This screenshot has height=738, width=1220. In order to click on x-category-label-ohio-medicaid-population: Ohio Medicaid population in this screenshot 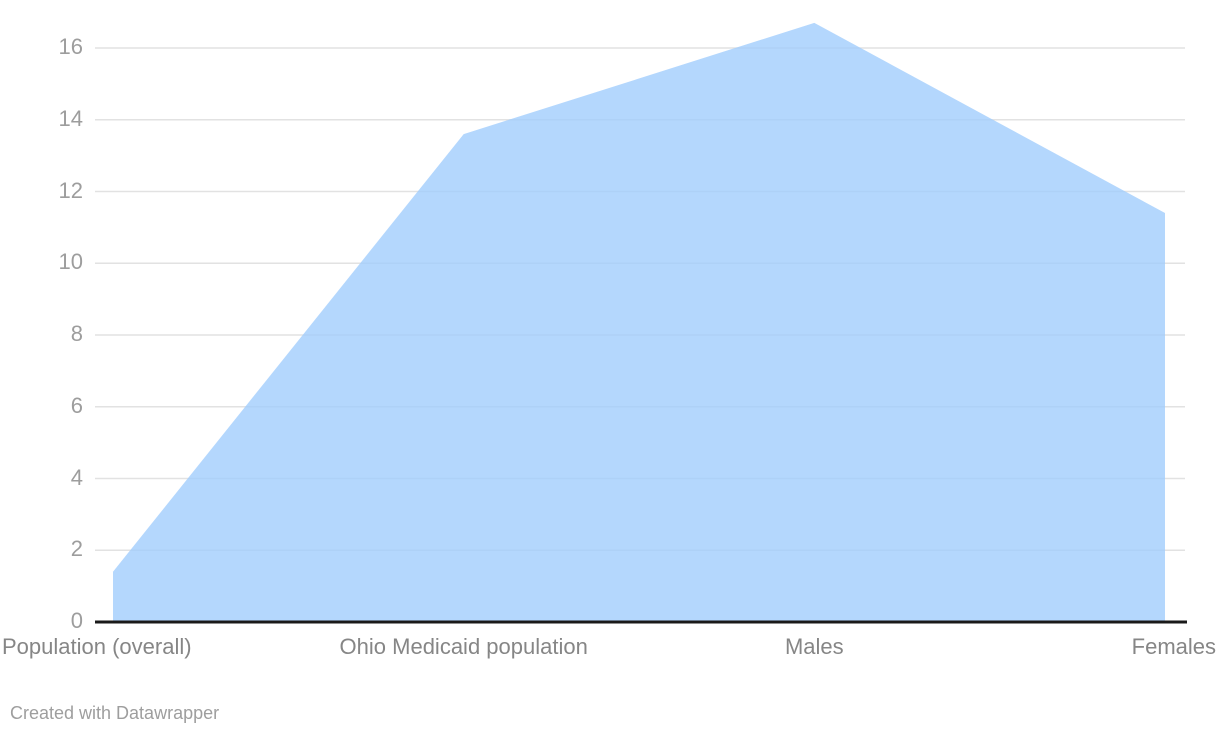, I will do `click(463, 646)`.